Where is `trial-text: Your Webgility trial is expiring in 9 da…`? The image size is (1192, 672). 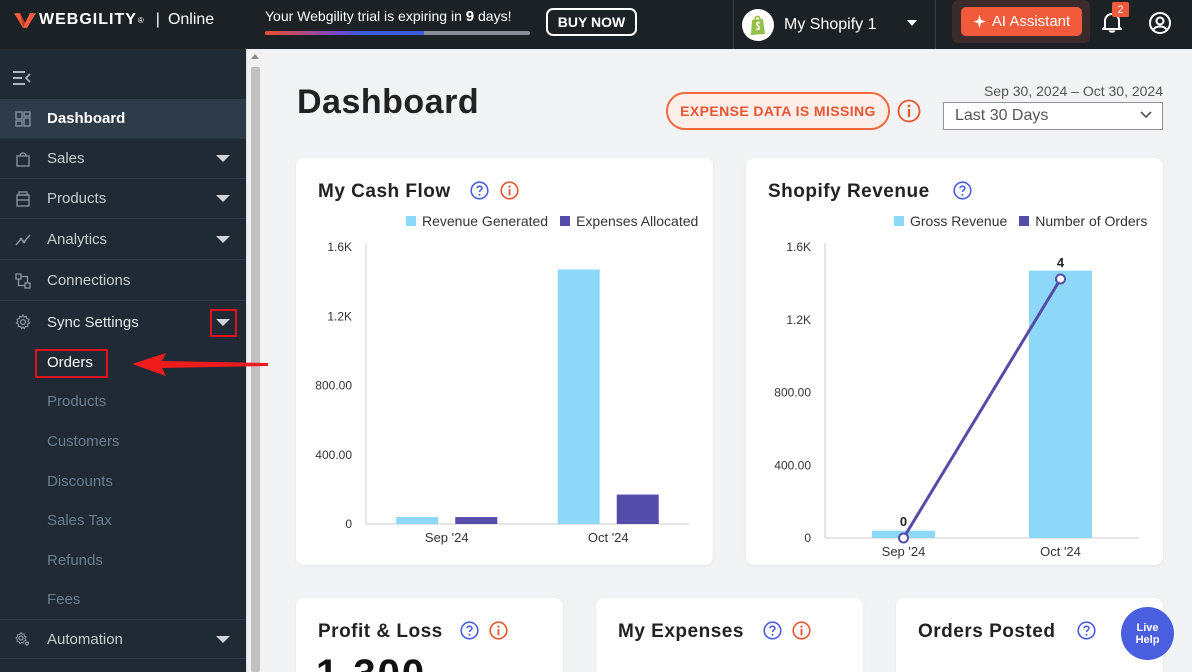
trial-text: Your Webgility trial is expiring in 9 da… is located at coordinates (397, 16).